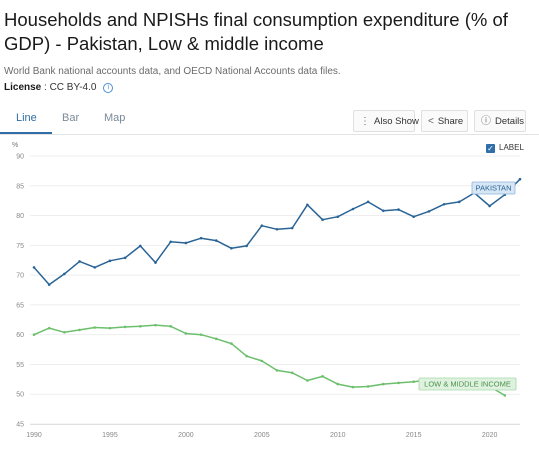 This screenshot has height=459, width=539. I want to click on details-label: Details, so click(510, 121).